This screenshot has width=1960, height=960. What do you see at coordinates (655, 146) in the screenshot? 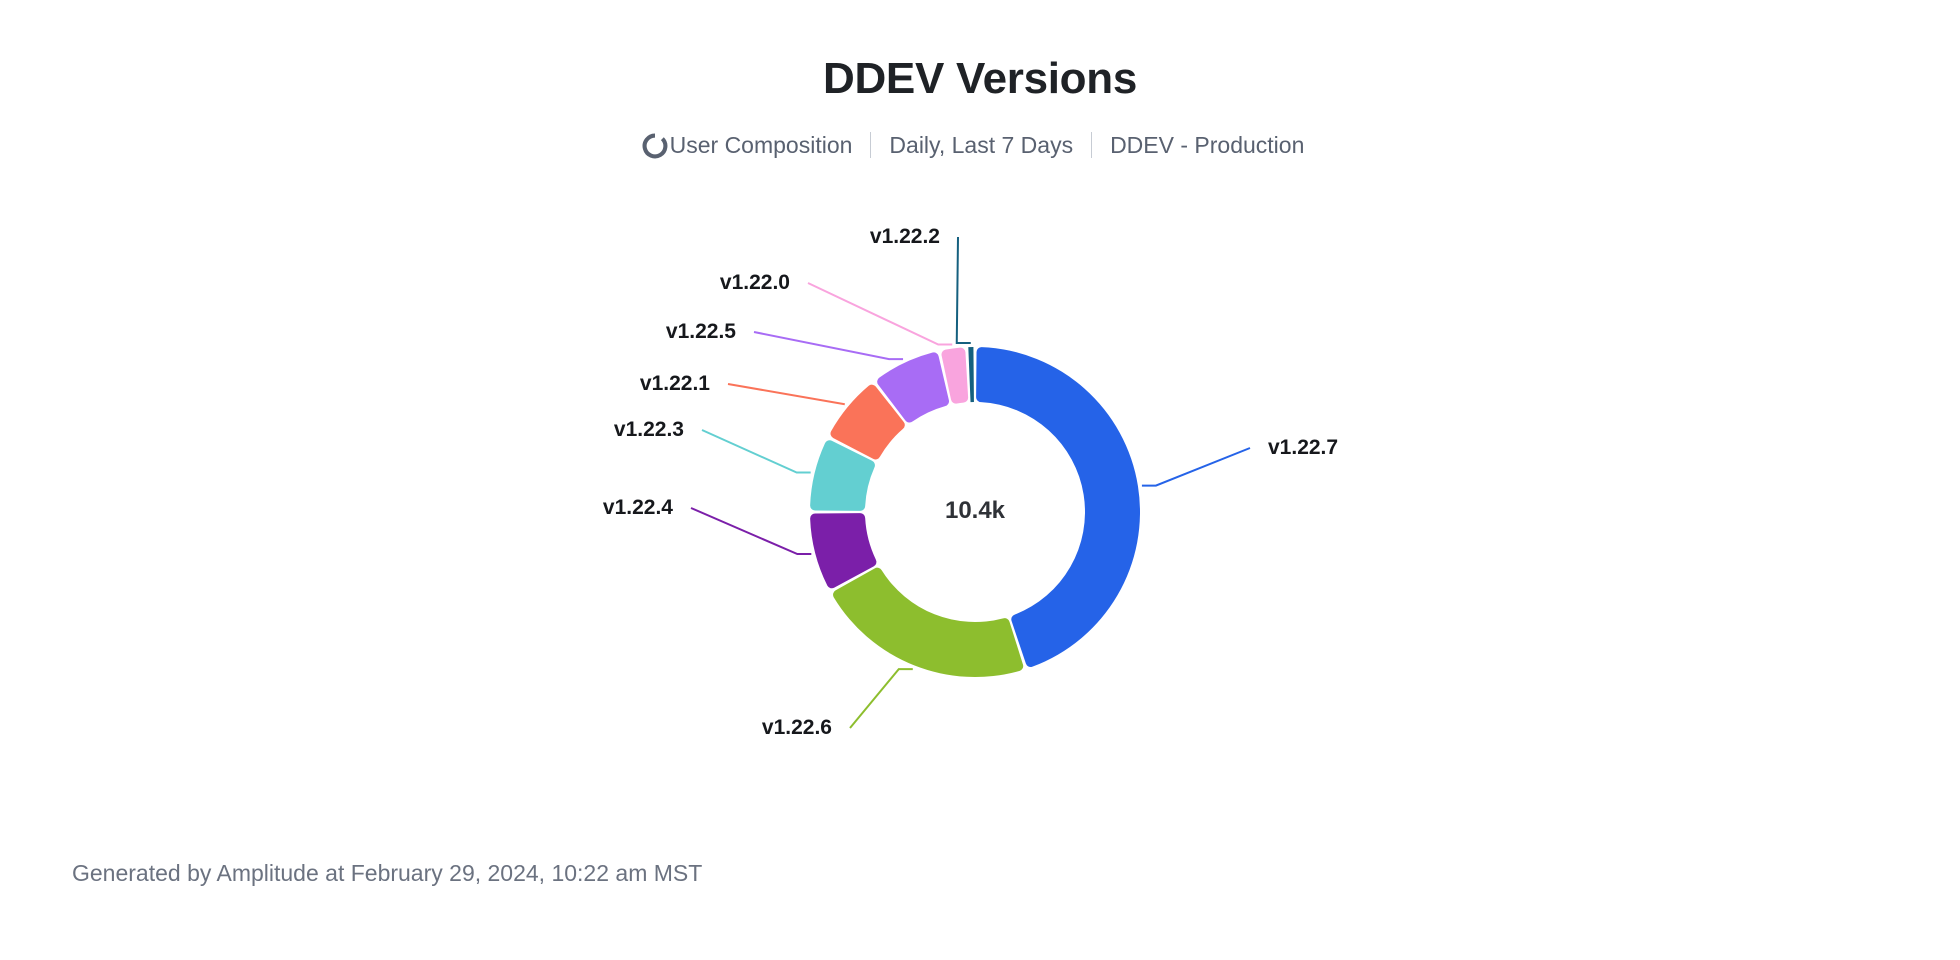
I see `donut-chart-icon` at bounding box center [655, 146].